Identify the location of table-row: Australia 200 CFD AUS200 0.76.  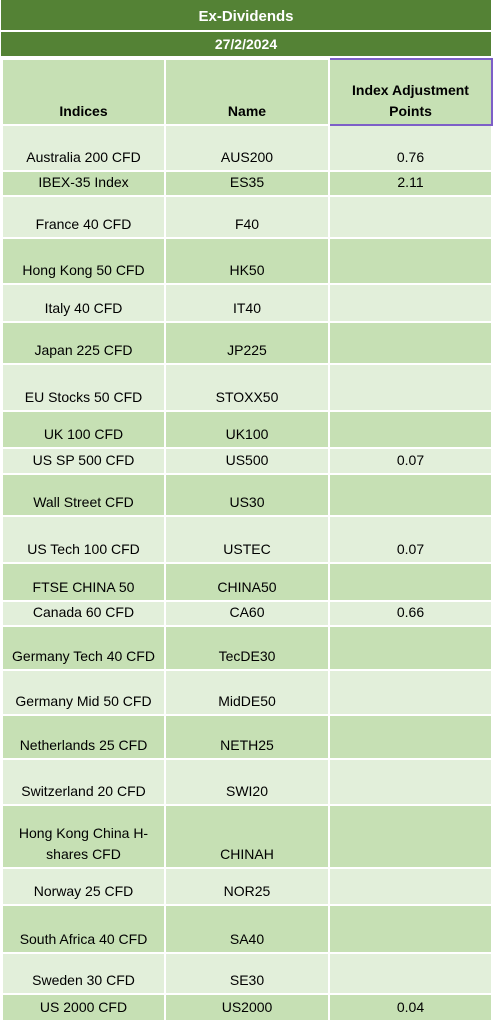
(247, 148).